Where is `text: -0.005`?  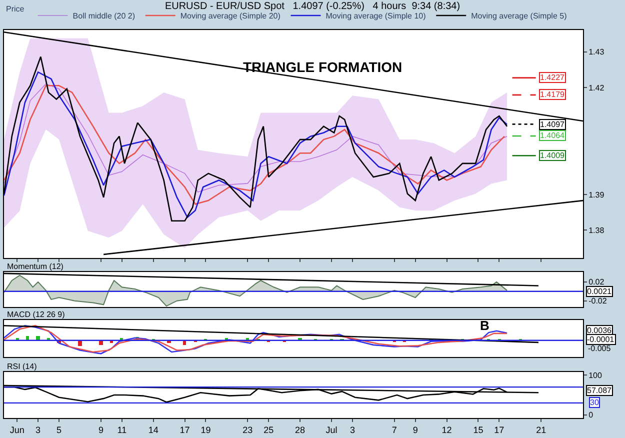
text: -0.005 is located at coordinates (600, 348).